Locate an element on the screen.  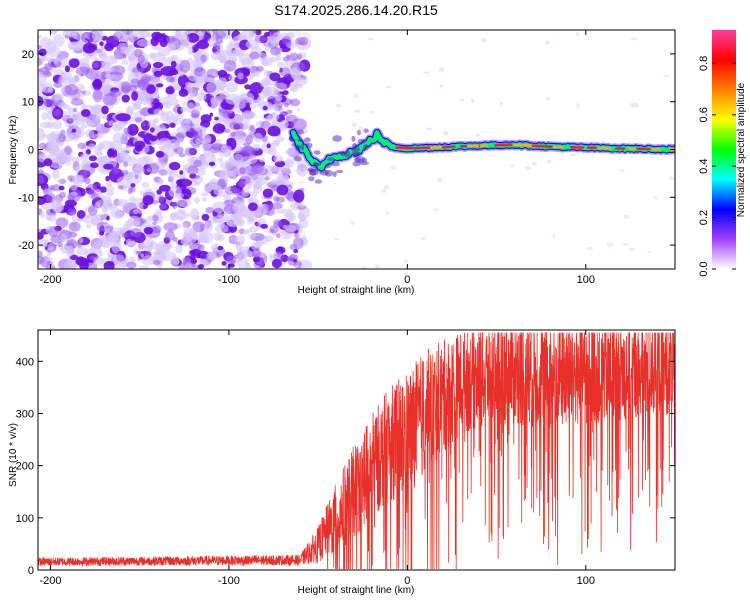
snr-x-tick-label: -100 is located at coordinates (229, 581).